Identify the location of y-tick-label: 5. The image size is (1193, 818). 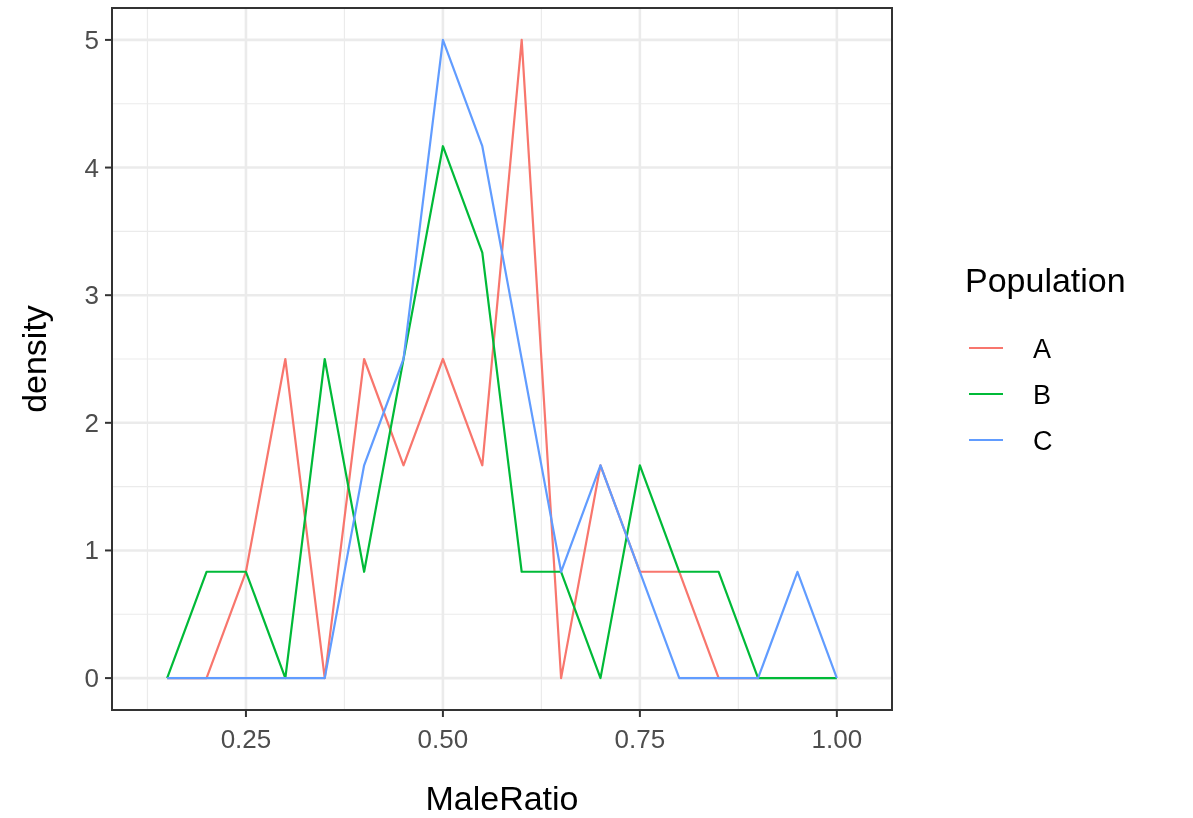
(91, 39).